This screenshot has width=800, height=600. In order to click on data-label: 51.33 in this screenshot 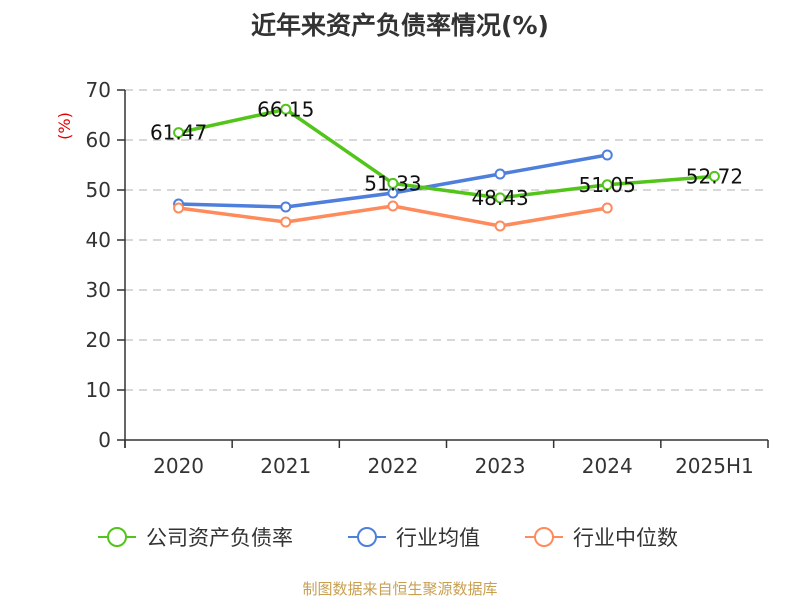, I will do `click(392, 183)`.